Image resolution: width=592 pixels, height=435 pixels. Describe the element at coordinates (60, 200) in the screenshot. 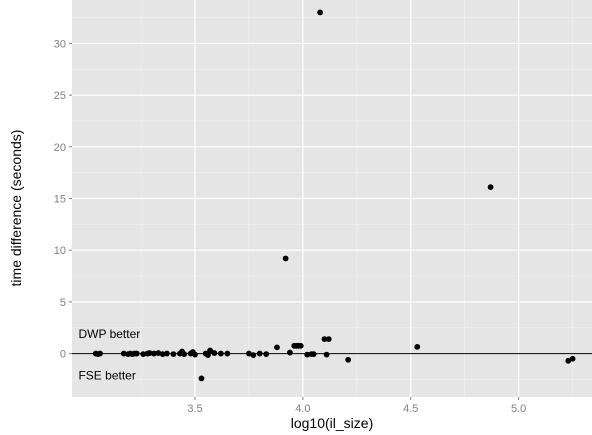

I see `y-tick-label: 15` at that location.